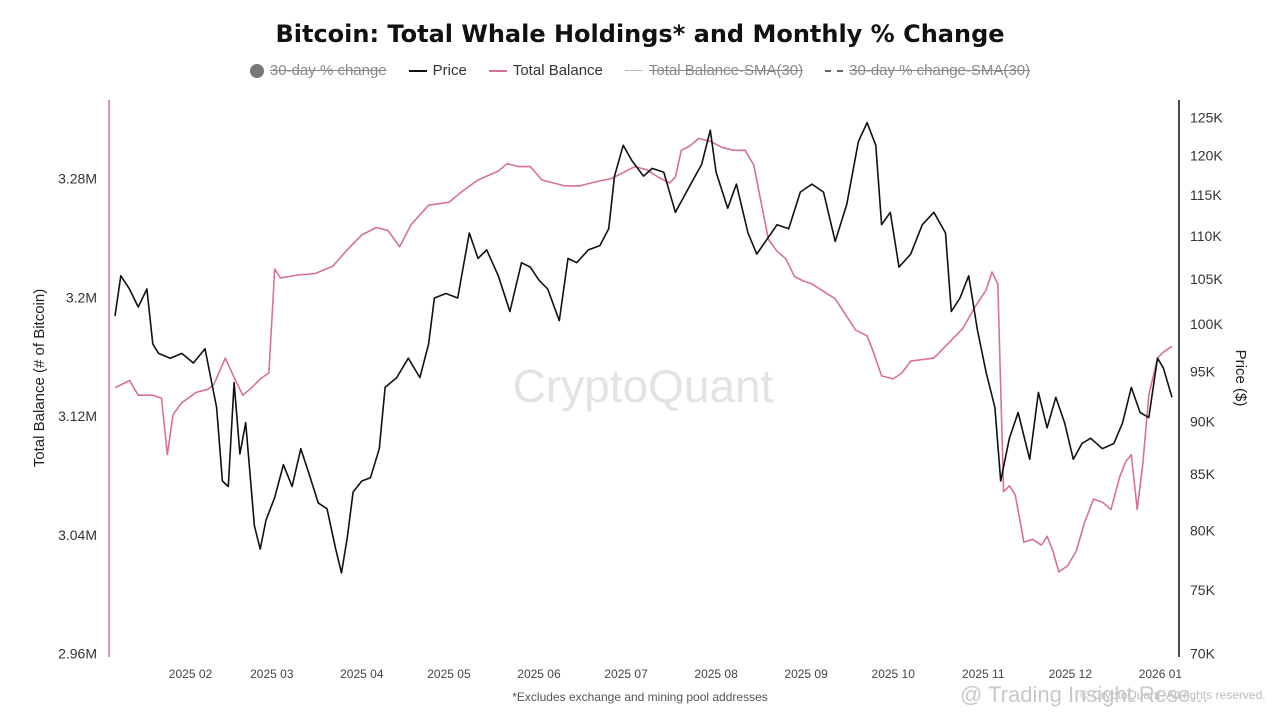  I want to click on legend-item-total-balance: Total Balance, so click(545, 70).